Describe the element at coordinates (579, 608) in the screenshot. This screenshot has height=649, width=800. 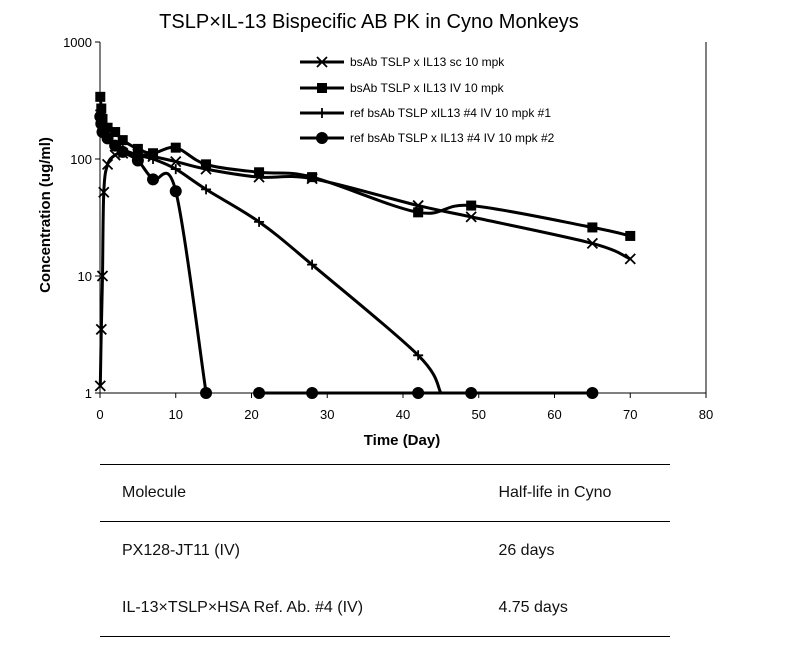
I see `table-cell-half-life: 4.75 days` at that location.